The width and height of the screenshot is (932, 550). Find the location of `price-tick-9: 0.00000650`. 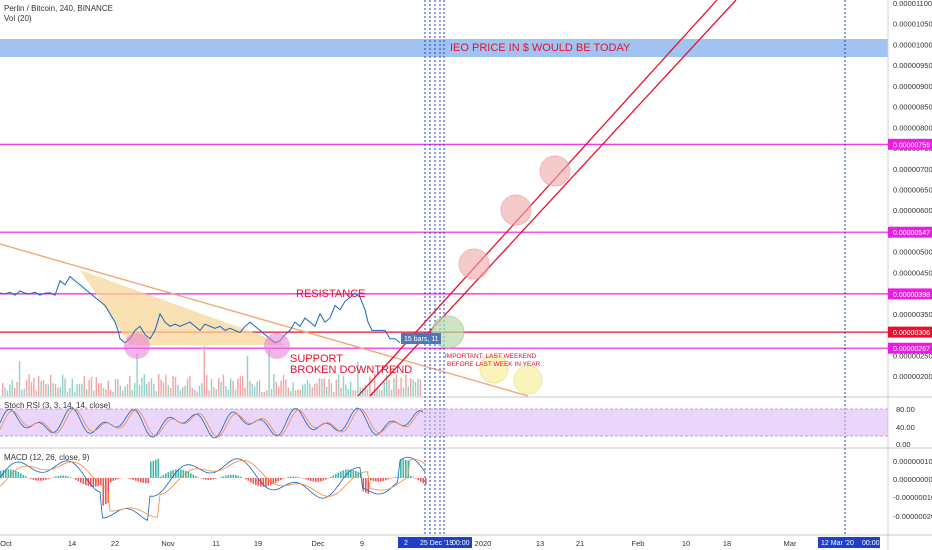

price-tick-9: 0.00000650 is located at coordinates (912, 190).